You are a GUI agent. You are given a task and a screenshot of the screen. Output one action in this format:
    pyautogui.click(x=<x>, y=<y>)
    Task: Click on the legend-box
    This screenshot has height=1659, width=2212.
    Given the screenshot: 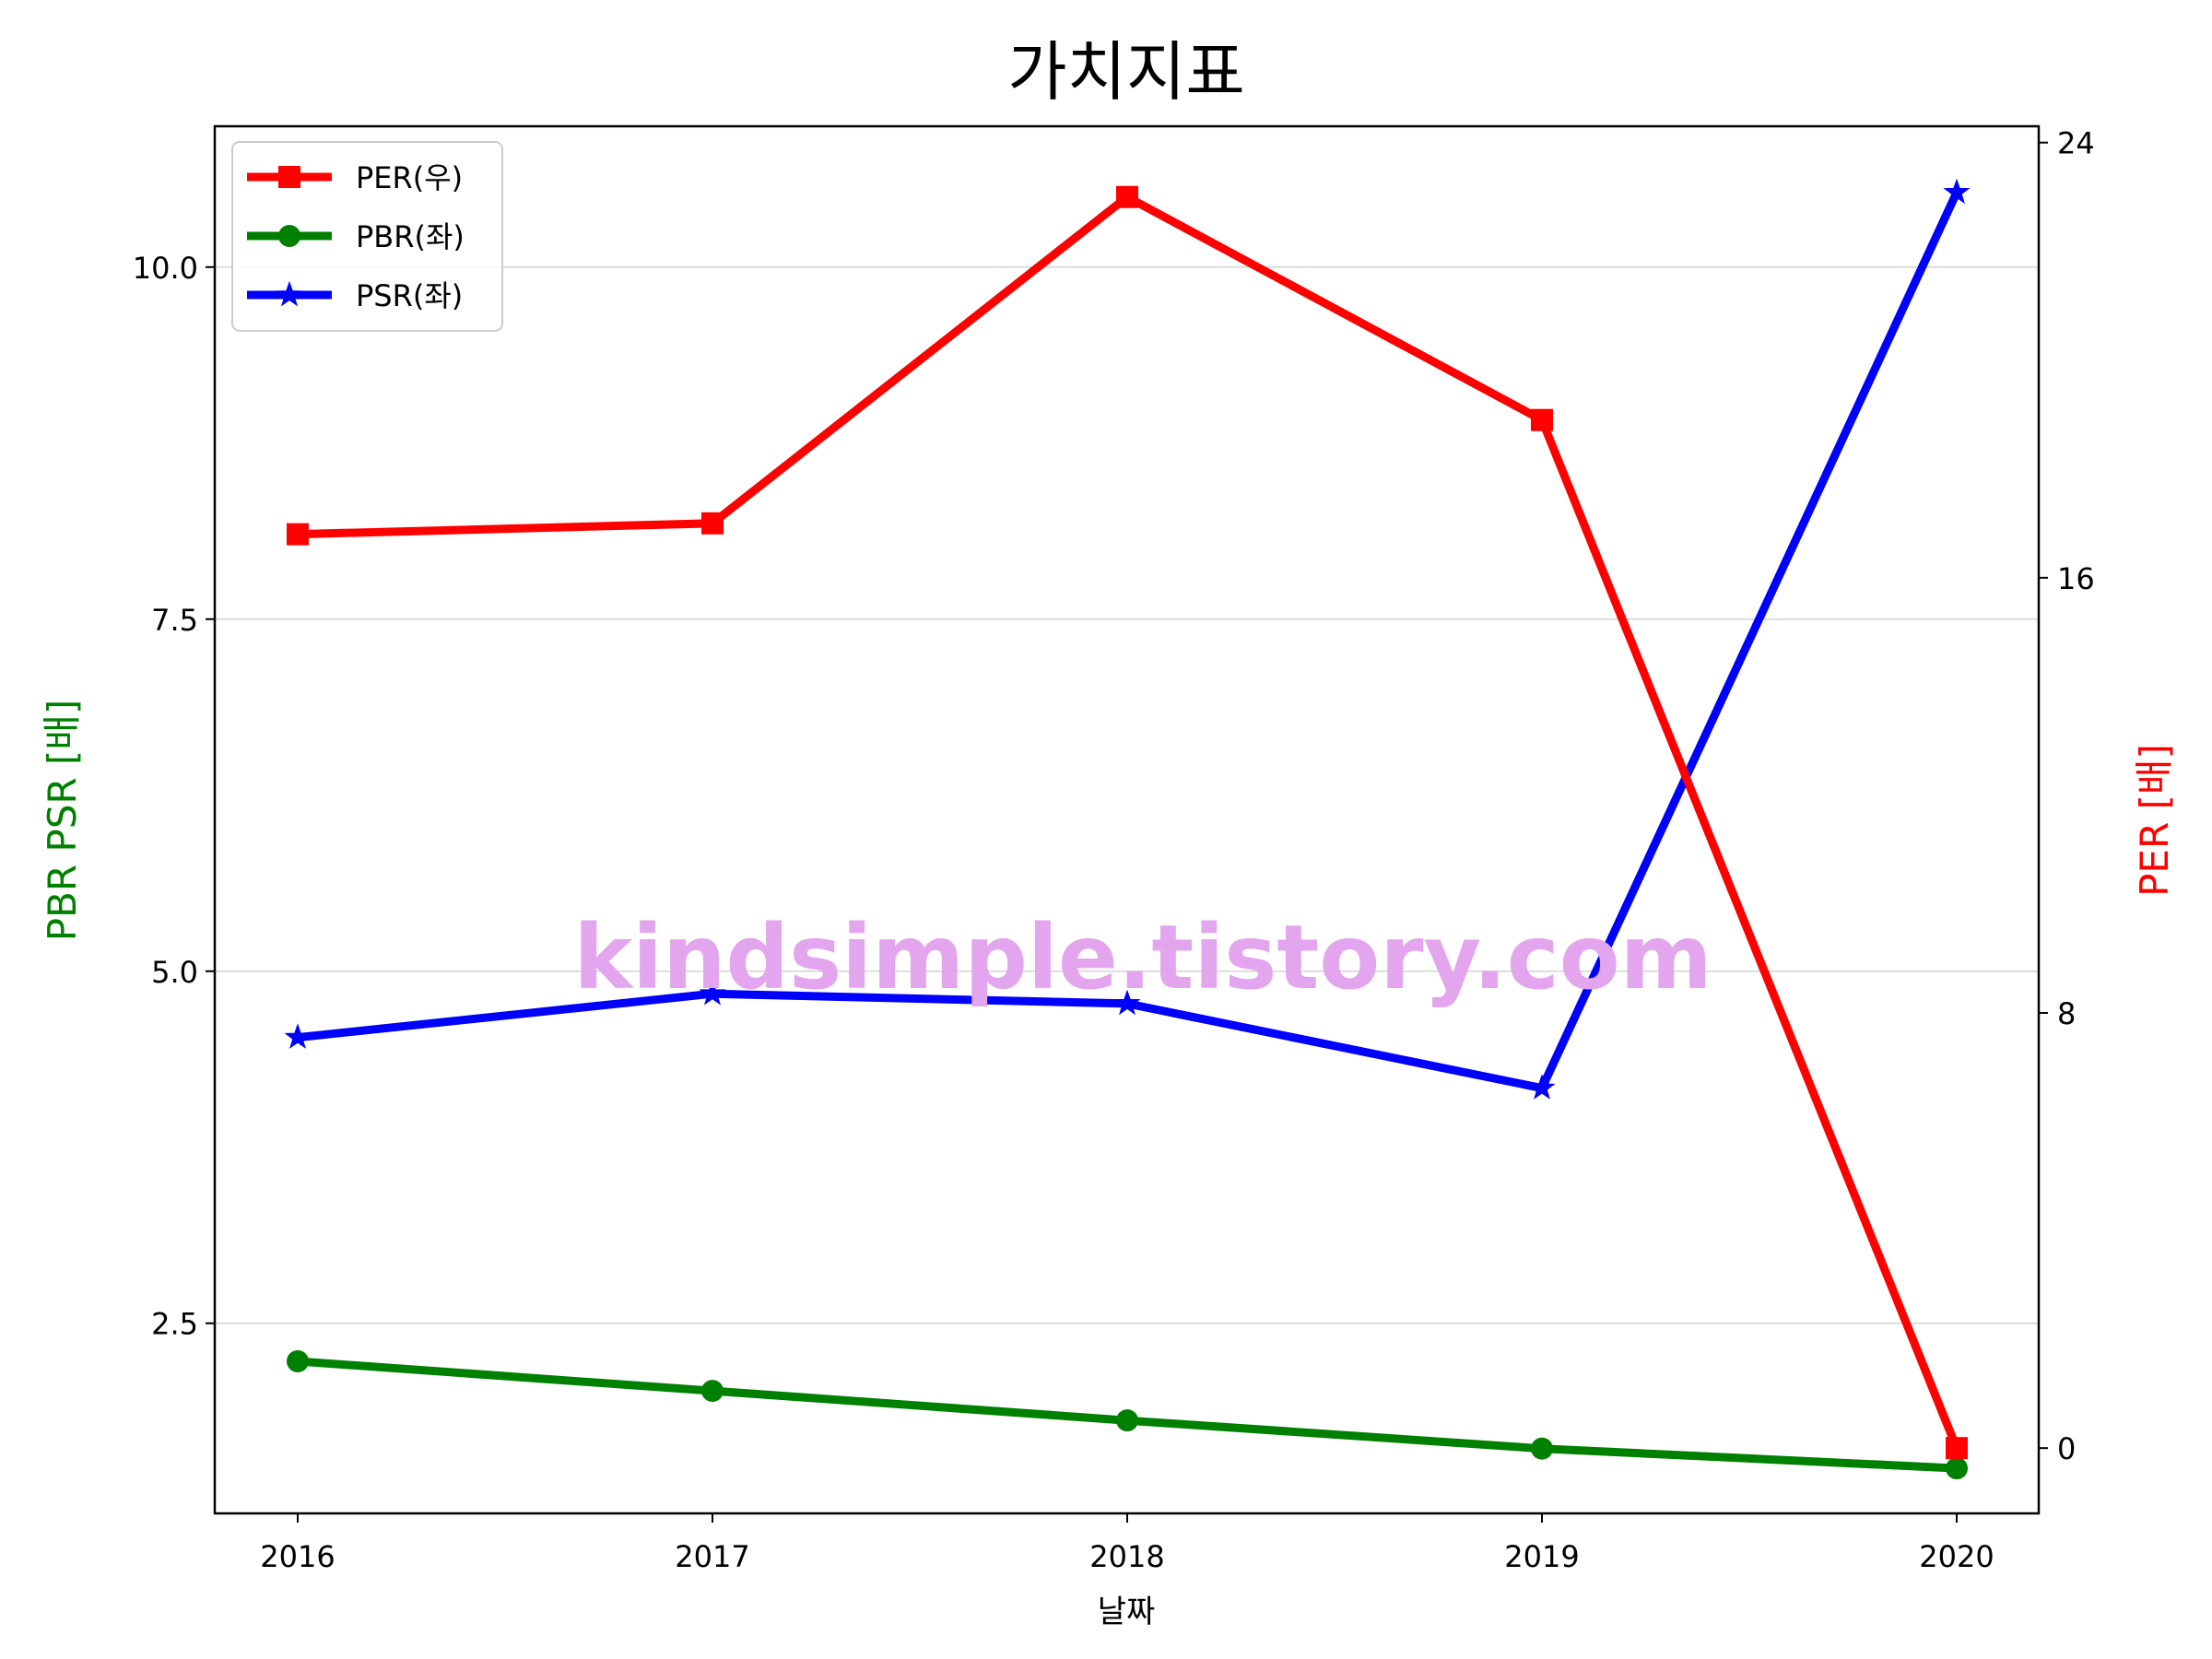 What is the action you would take?
    pyautogui.click(x=367, y=236)
    